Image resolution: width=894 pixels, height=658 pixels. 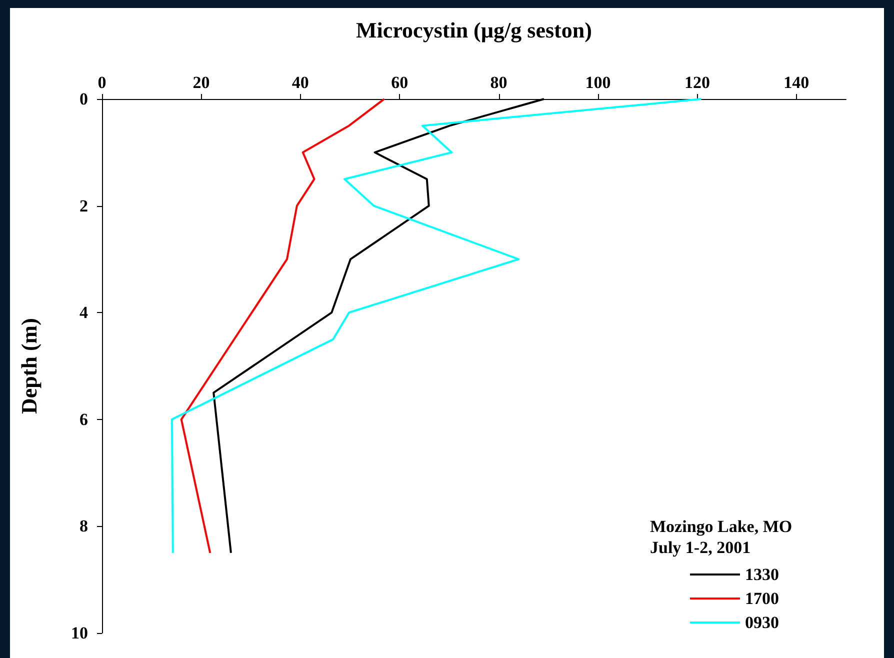 I want to click on y-axis-title: Depth (m), so click(x=29, y=366).